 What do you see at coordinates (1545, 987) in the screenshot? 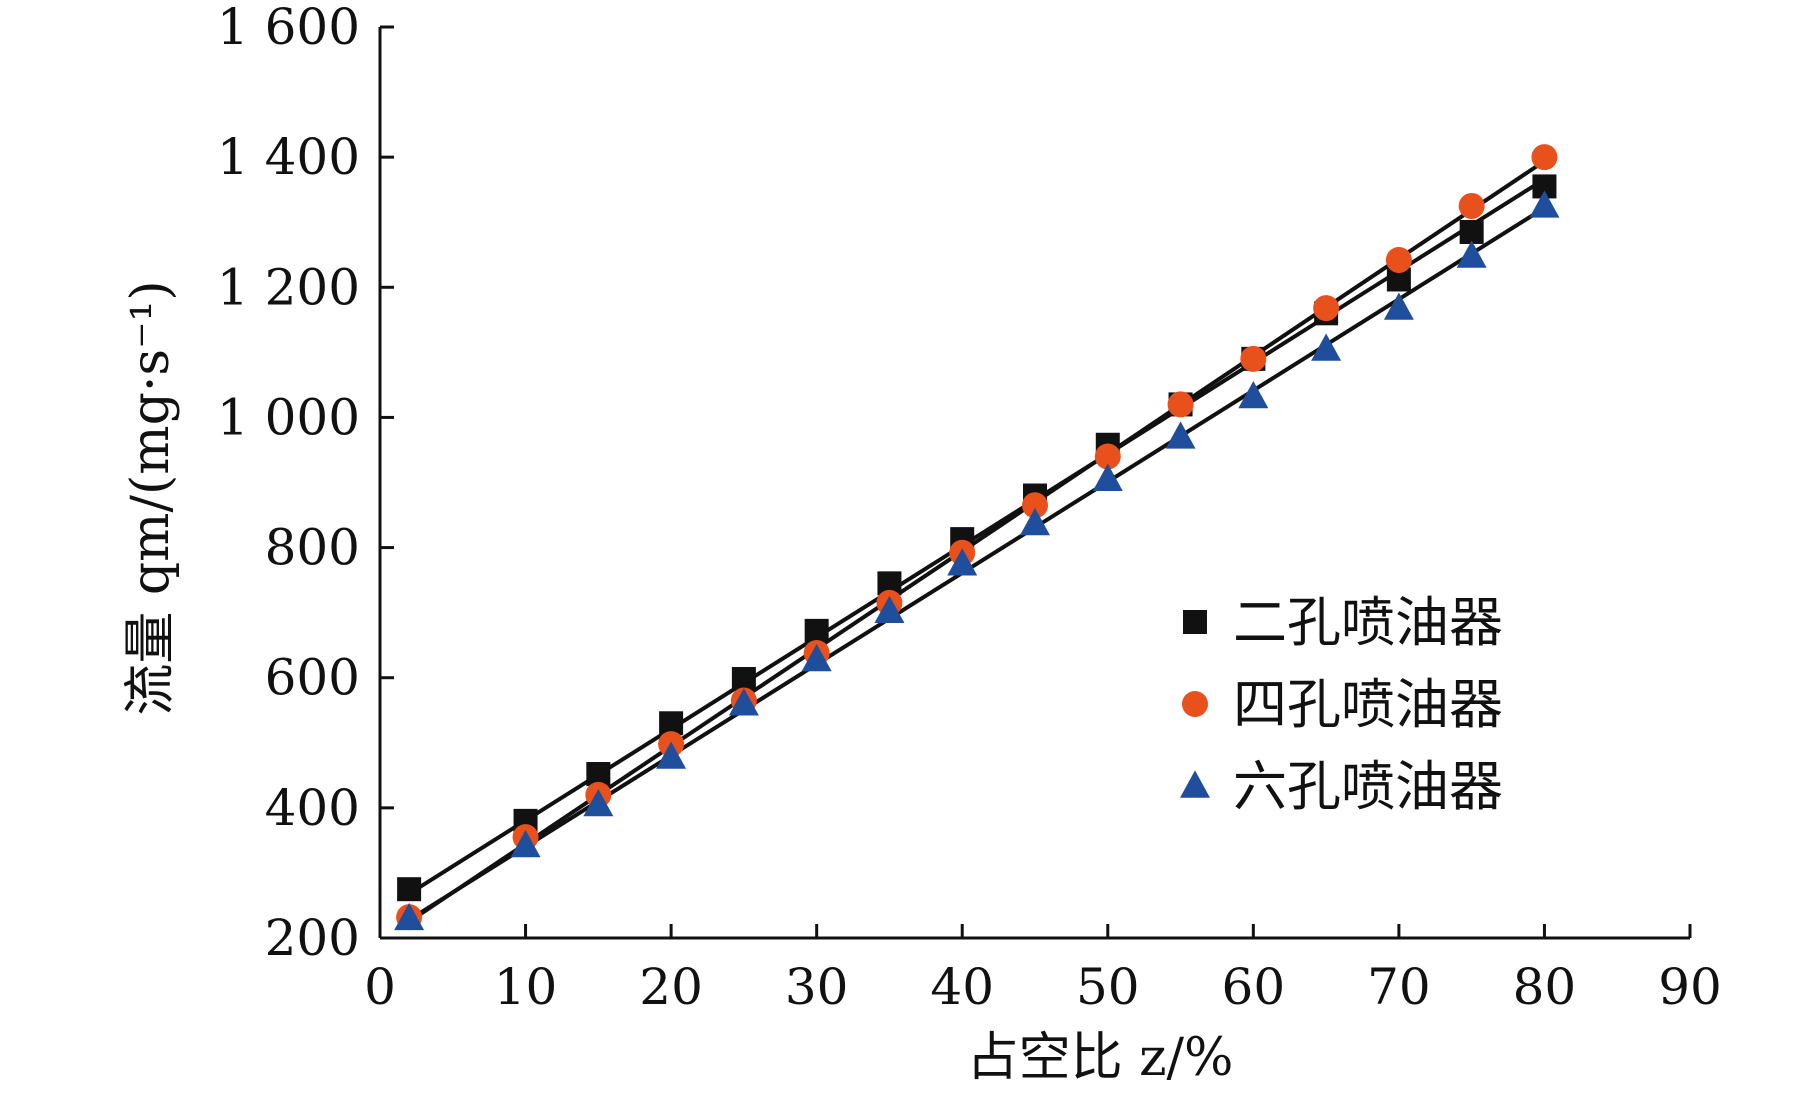
I see `x-tick-label: 80` at bounding box center [1545, 987].